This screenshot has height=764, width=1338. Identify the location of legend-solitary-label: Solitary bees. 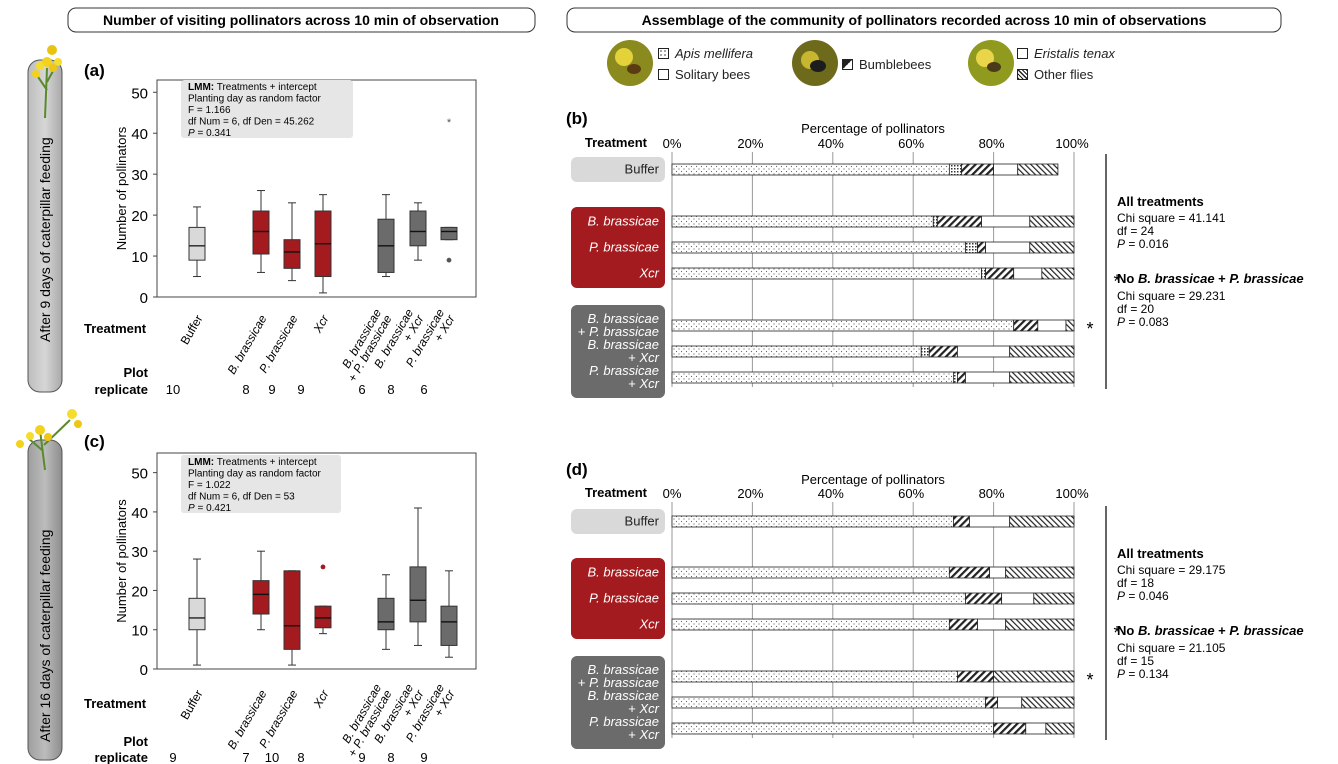
(713, 74).